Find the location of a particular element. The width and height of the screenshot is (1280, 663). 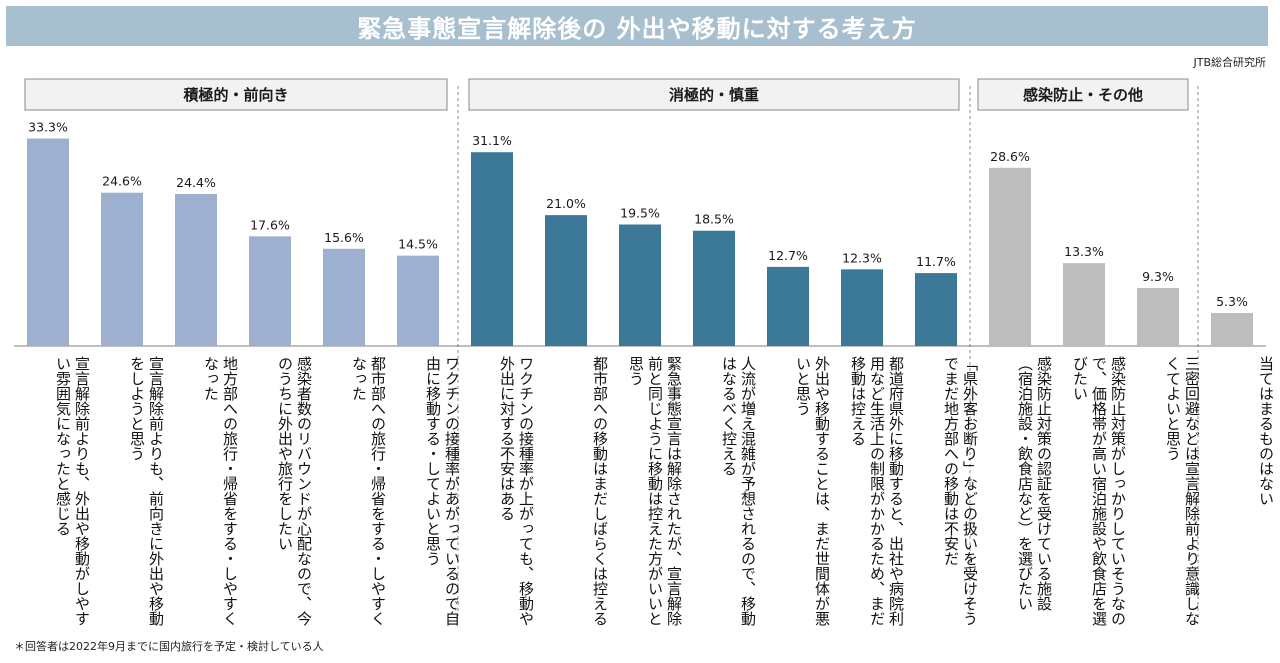

value-label-6: 14.5% is located at coordinates (418, 244).